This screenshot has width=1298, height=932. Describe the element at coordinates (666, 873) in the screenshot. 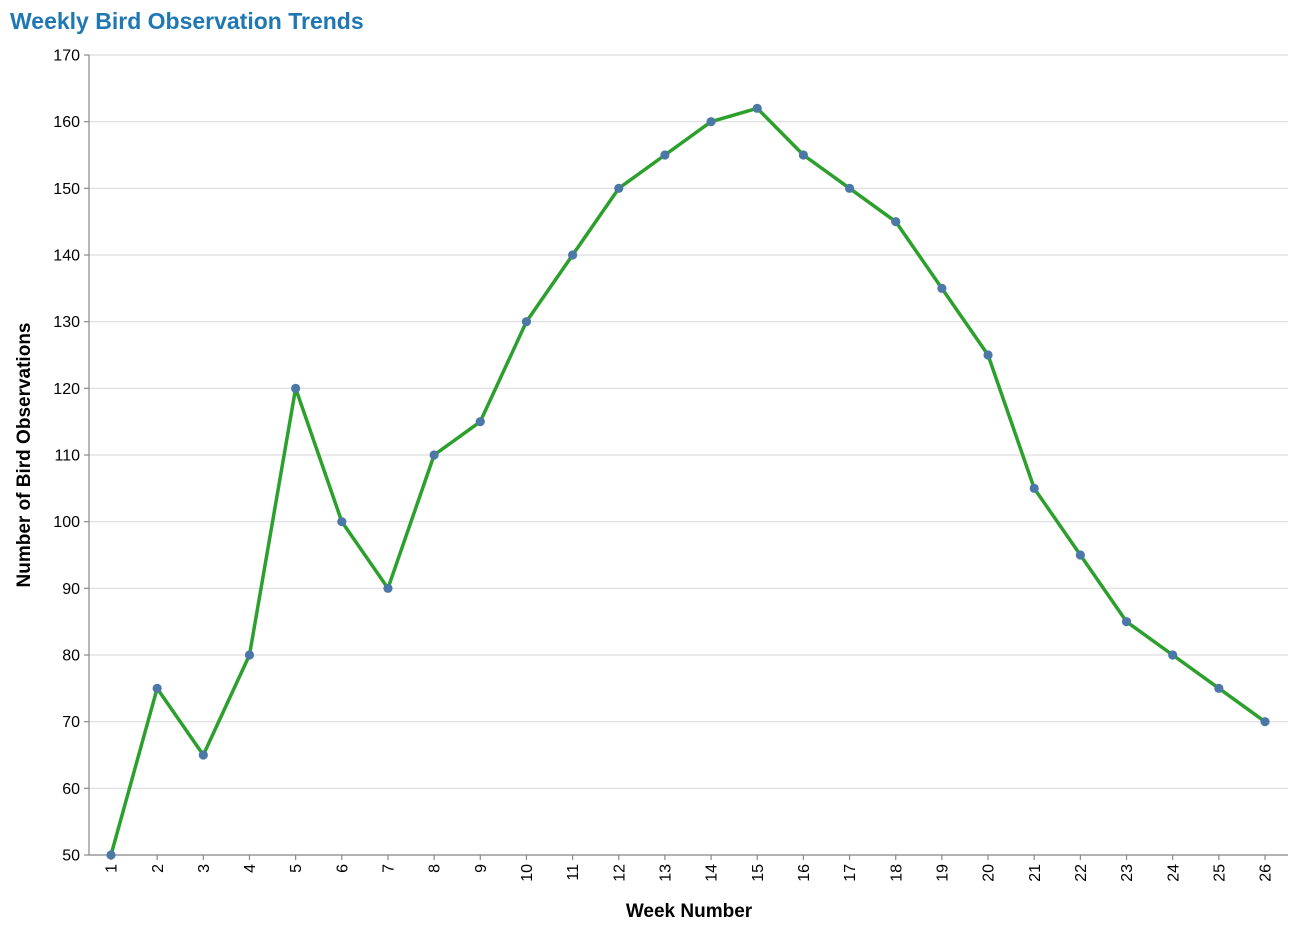

I see `x-tick-label: 13` at that location.